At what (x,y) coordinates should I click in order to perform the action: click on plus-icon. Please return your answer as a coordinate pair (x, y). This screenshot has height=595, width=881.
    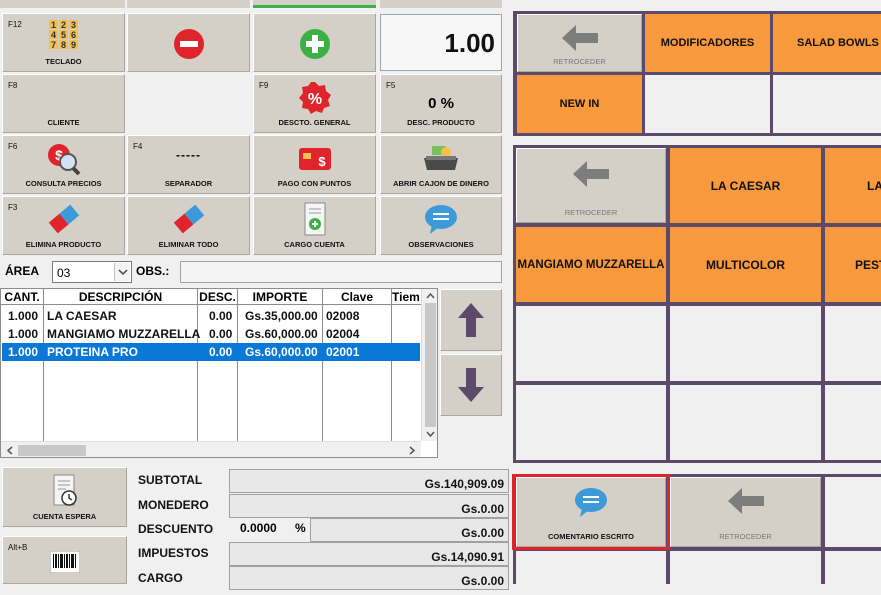
    Looking at the image, I should click on (314, 44).